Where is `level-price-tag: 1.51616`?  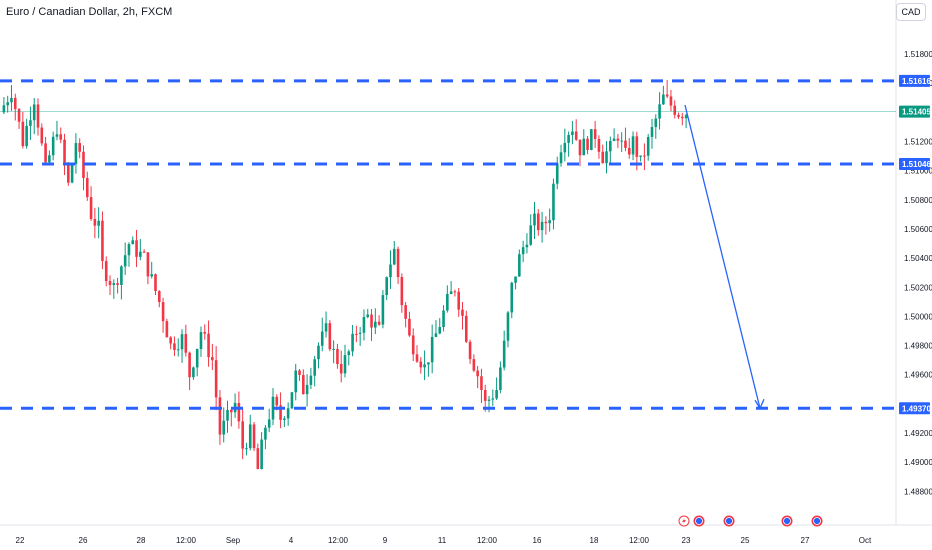
level-price-tag: 1.51616 is located at coordinates (916, 81).